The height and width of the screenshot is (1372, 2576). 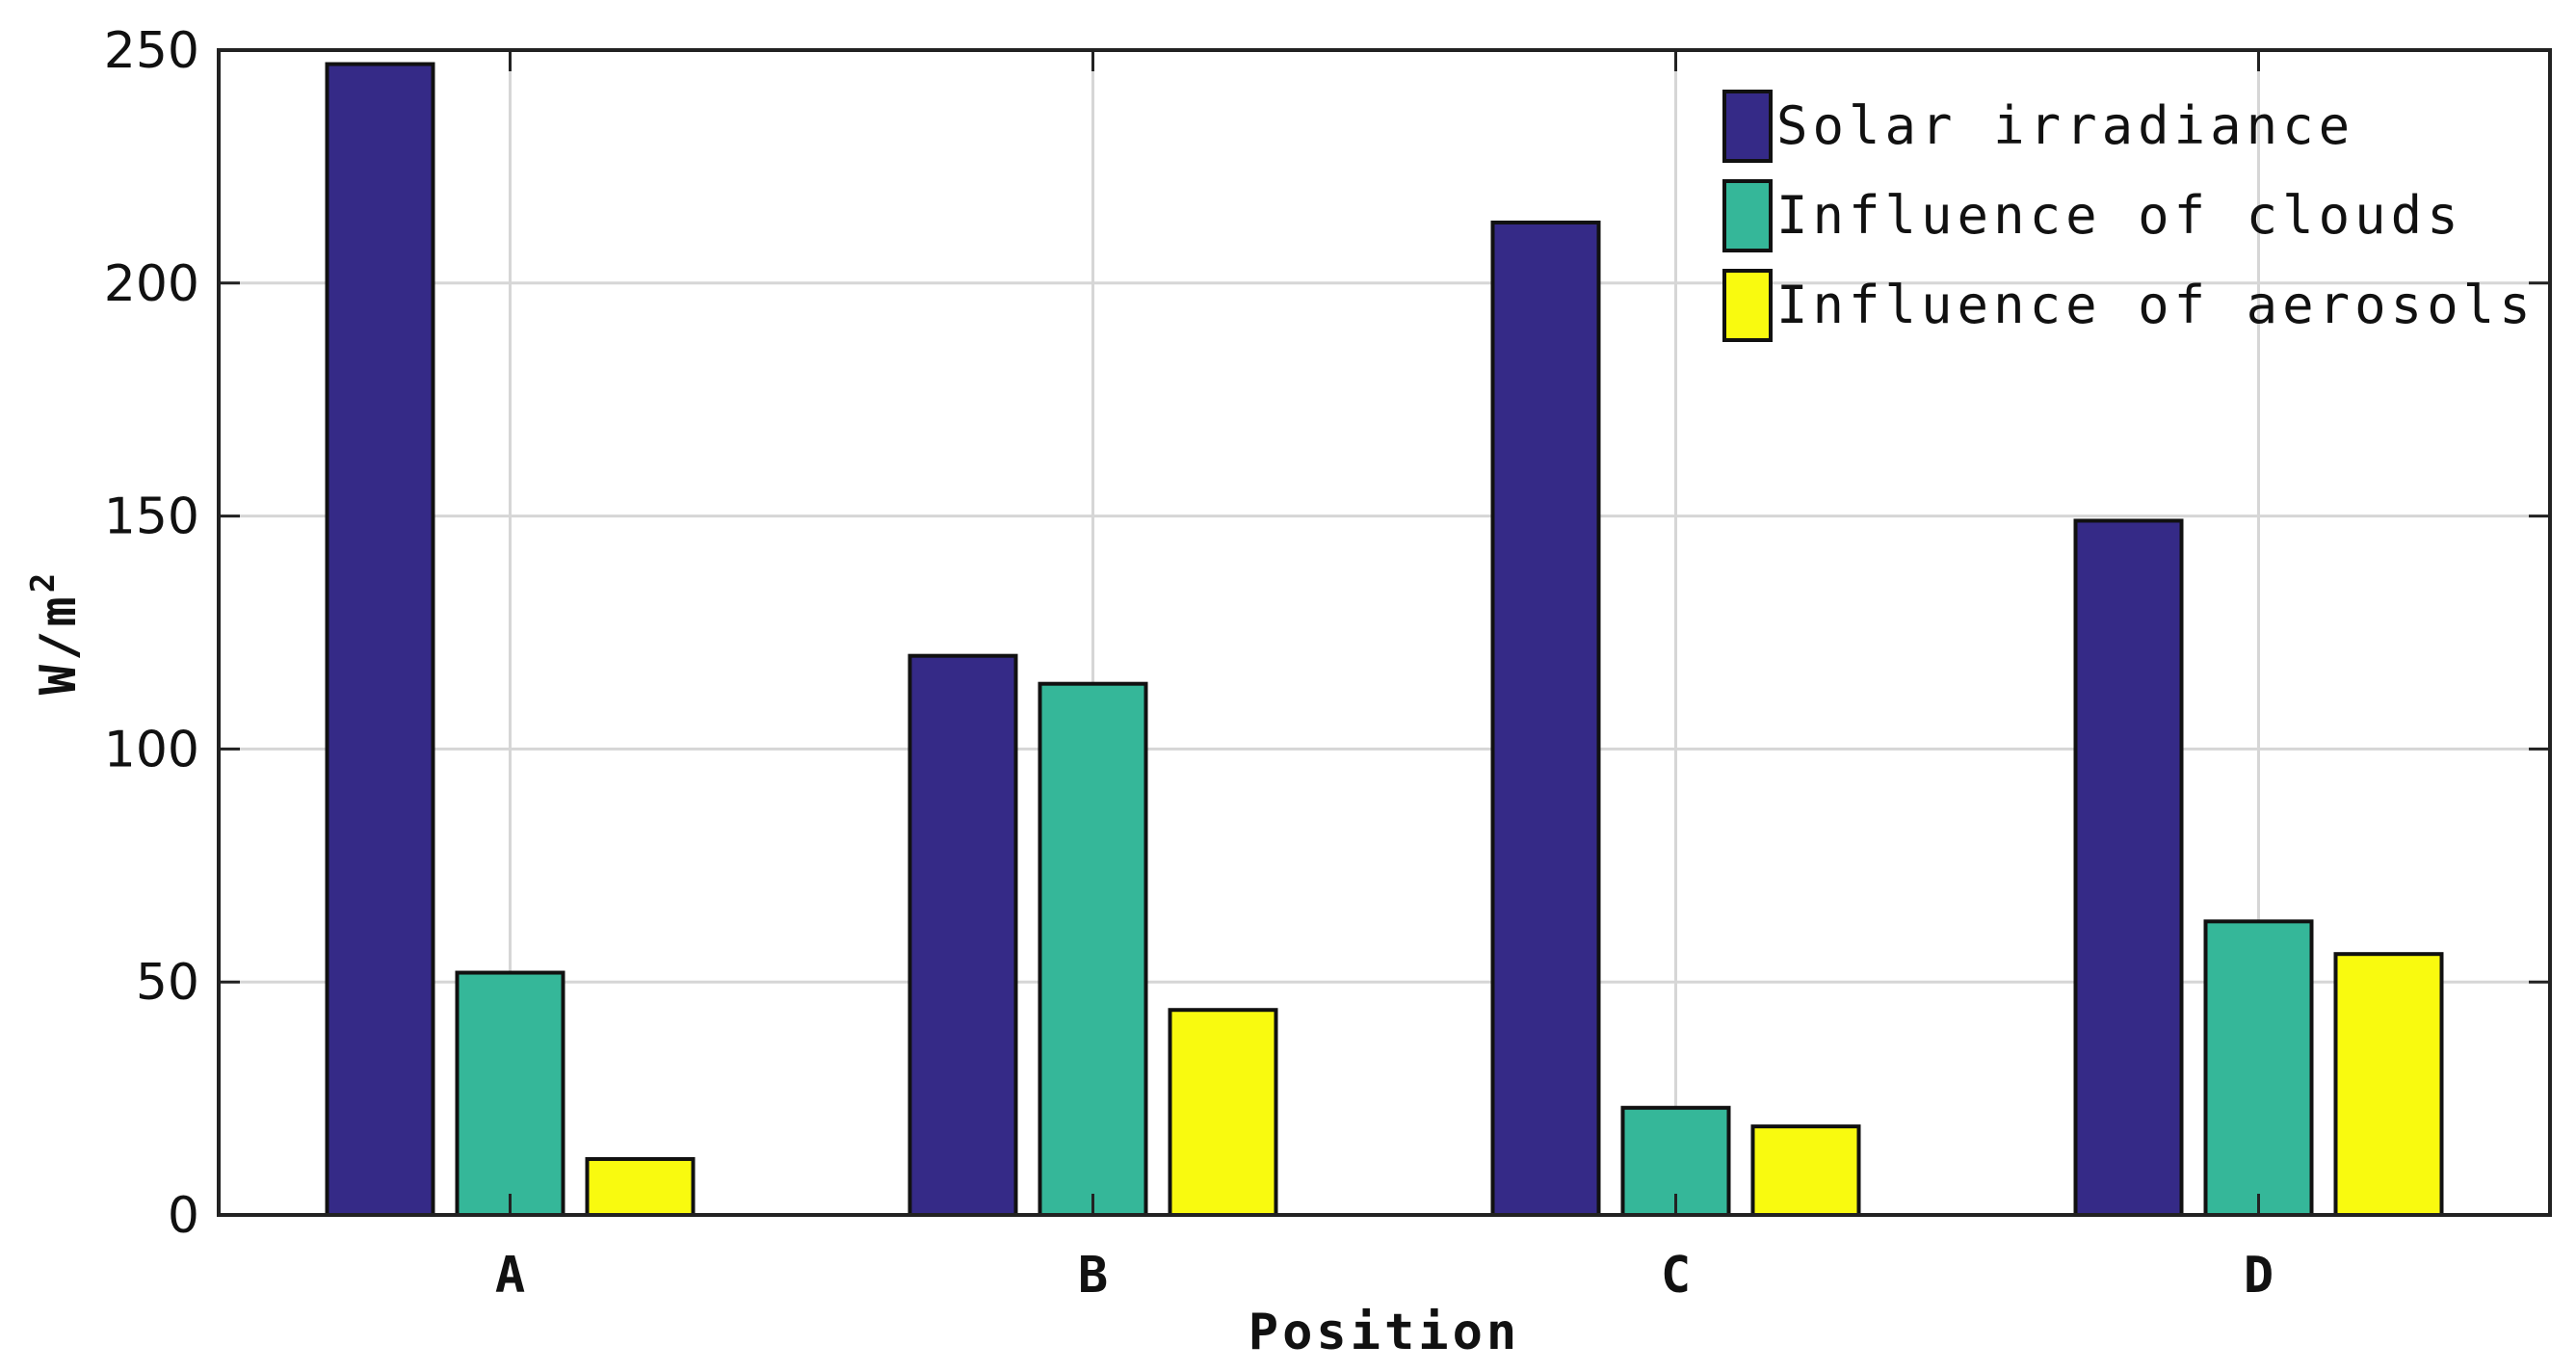 What do you see at coordinates (151, 284) in the screenshot?
I see `y-tick-label: 200` at bounding box center [151, 284].